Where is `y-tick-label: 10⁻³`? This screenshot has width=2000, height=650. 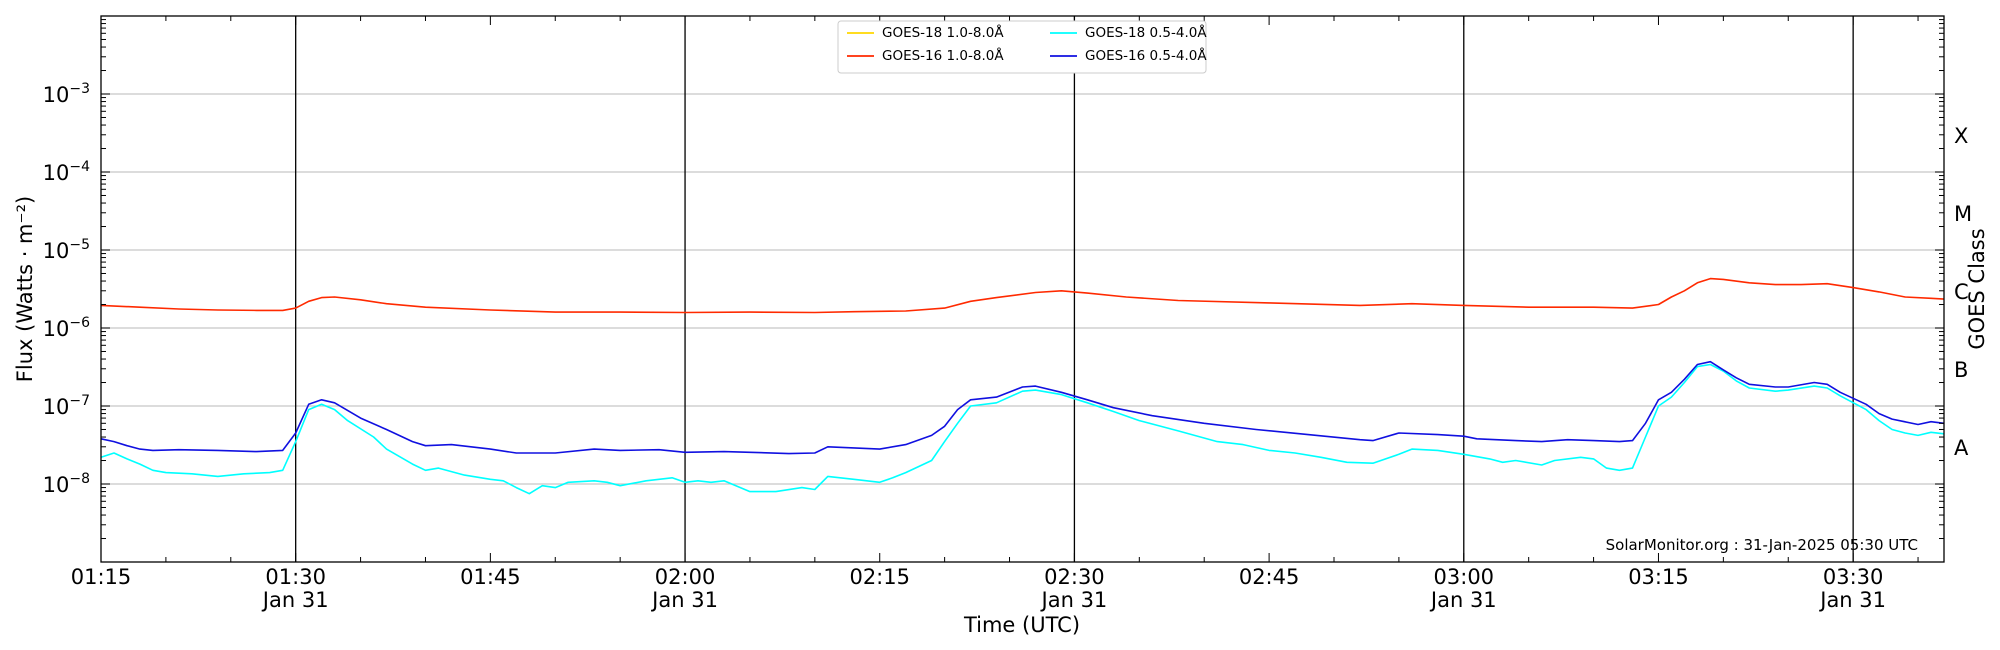
y-tick-label: 10⁻³ is located at coordinates (66, 94).